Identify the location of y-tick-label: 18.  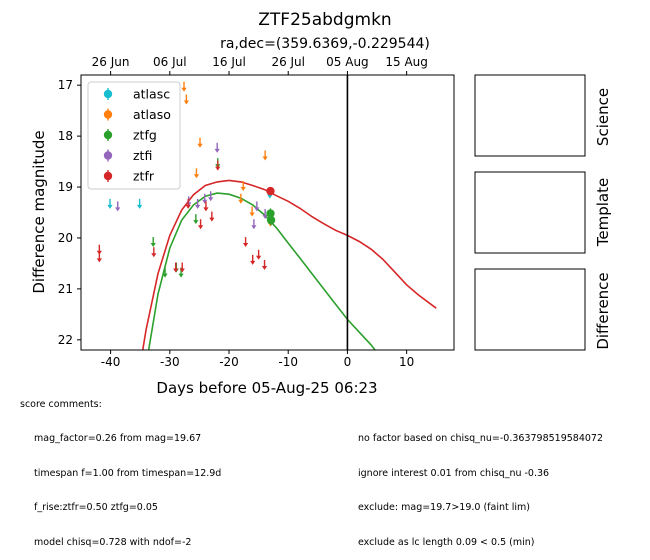
(65, 136).